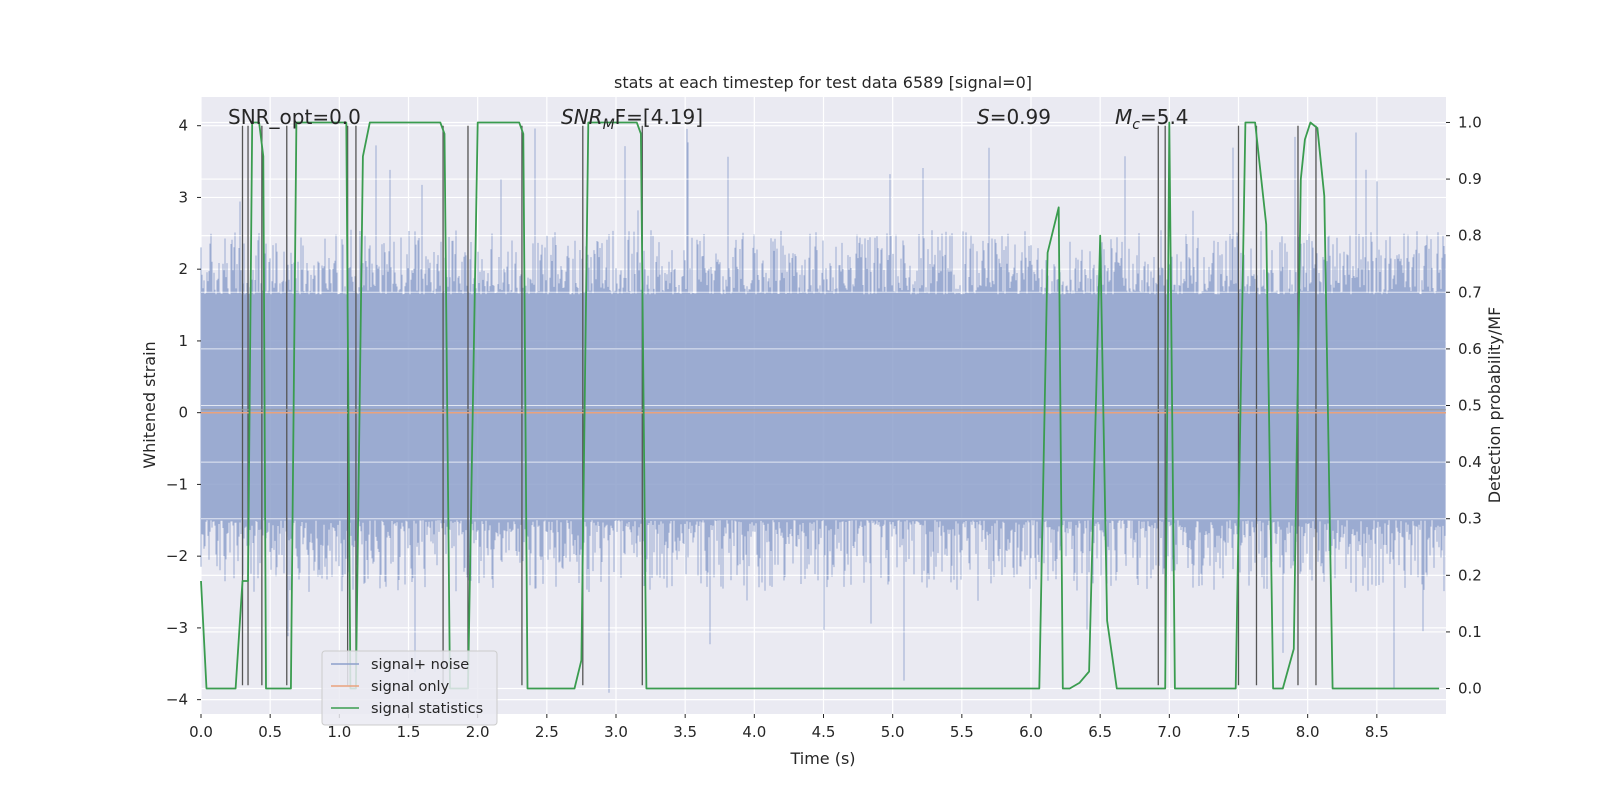 The width and height of the screenshot is (1600, 800). What do you see at coordinates (149, 404) in the screenshot?
I see `y-axis-label-left: Whitened strain` at bounding box center [149, 404].